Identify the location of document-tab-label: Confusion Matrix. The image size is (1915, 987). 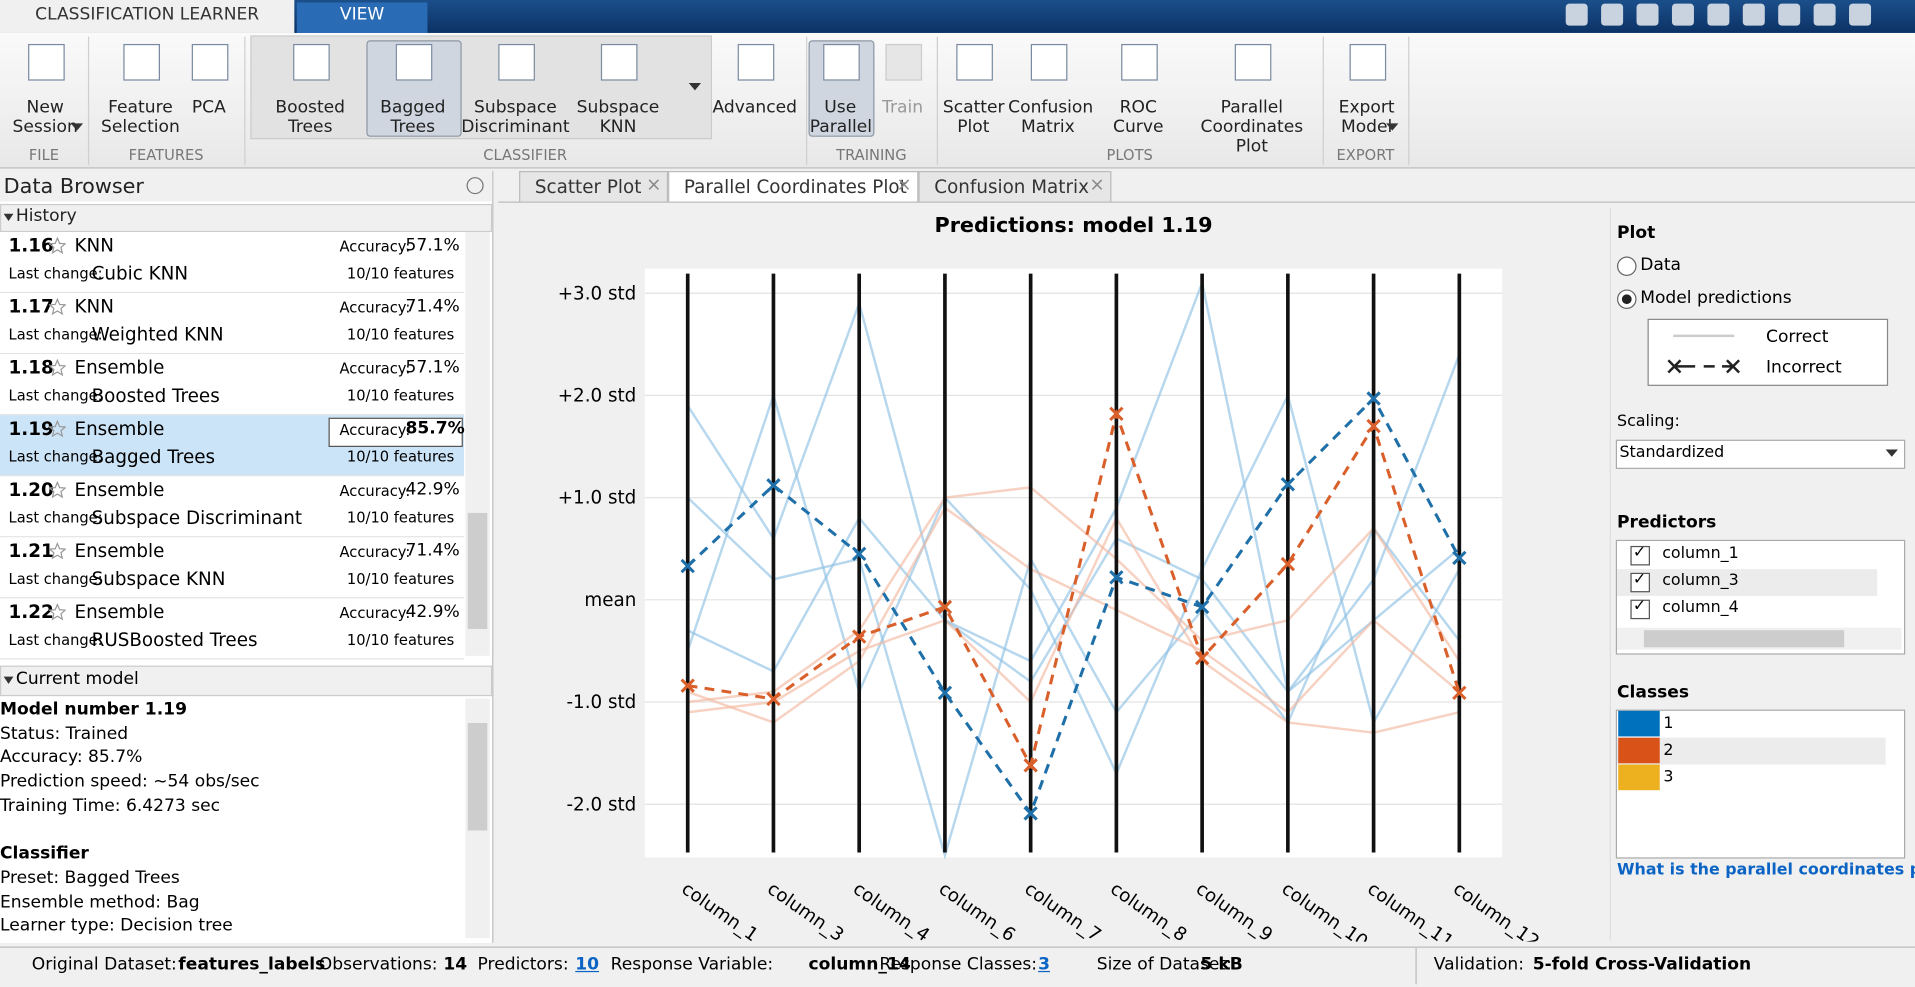
(1011, 186).